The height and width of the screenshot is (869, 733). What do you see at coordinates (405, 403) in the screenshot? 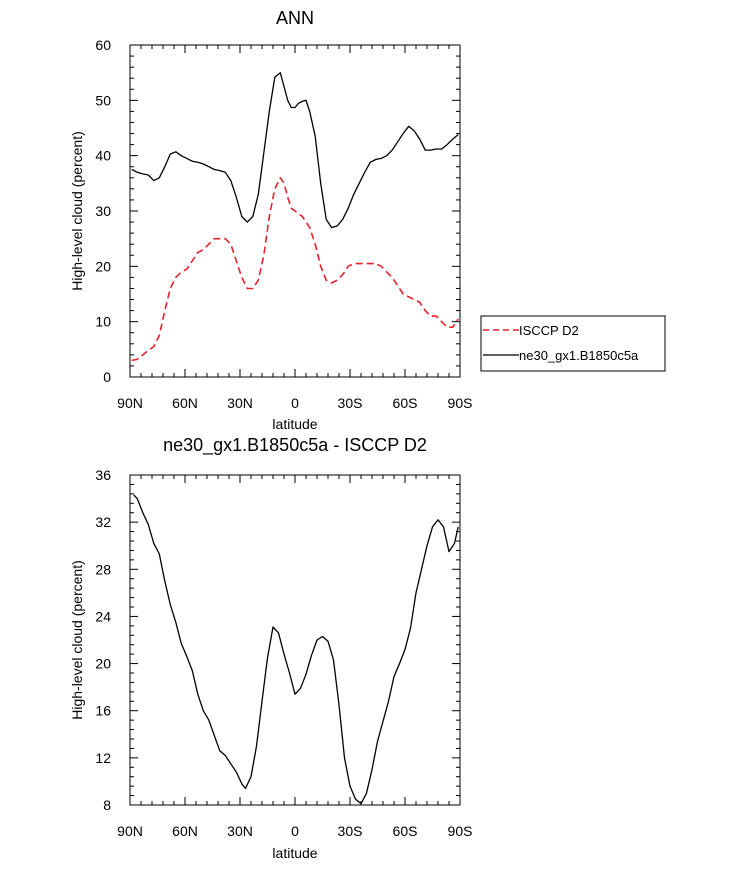
I see `x-tick-label: 60S` at bounding box center [405, 403].